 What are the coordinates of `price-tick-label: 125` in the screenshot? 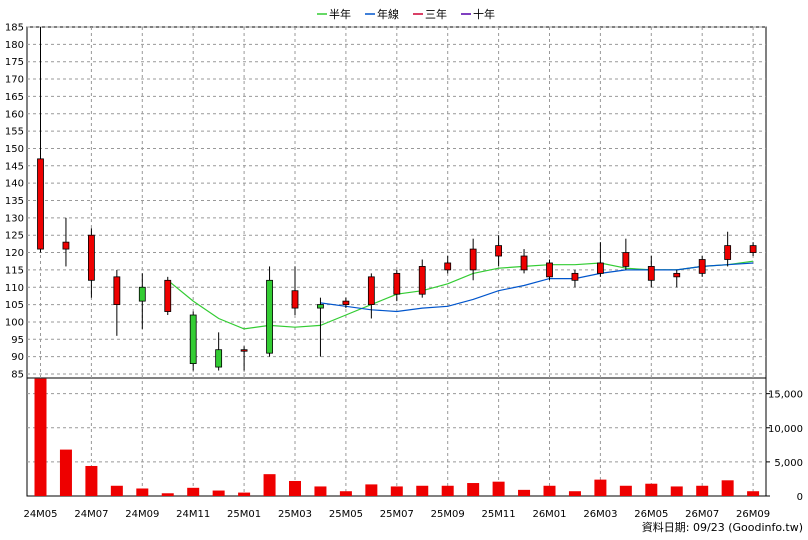 It's located at (14, 236).